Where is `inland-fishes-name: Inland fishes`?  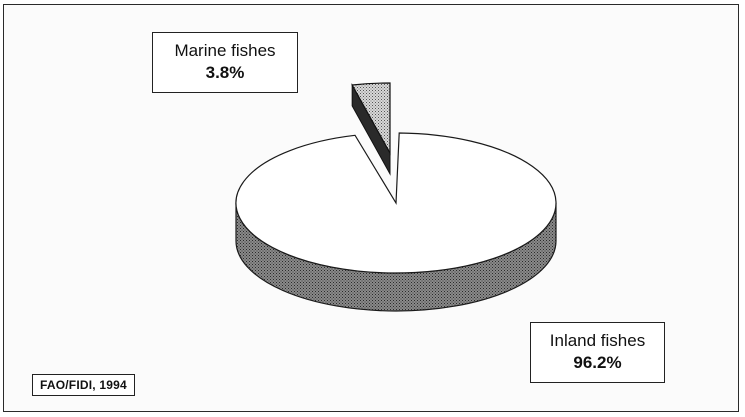
inland-fishes-name: Inland fishes is located at coordinates (597, 340).